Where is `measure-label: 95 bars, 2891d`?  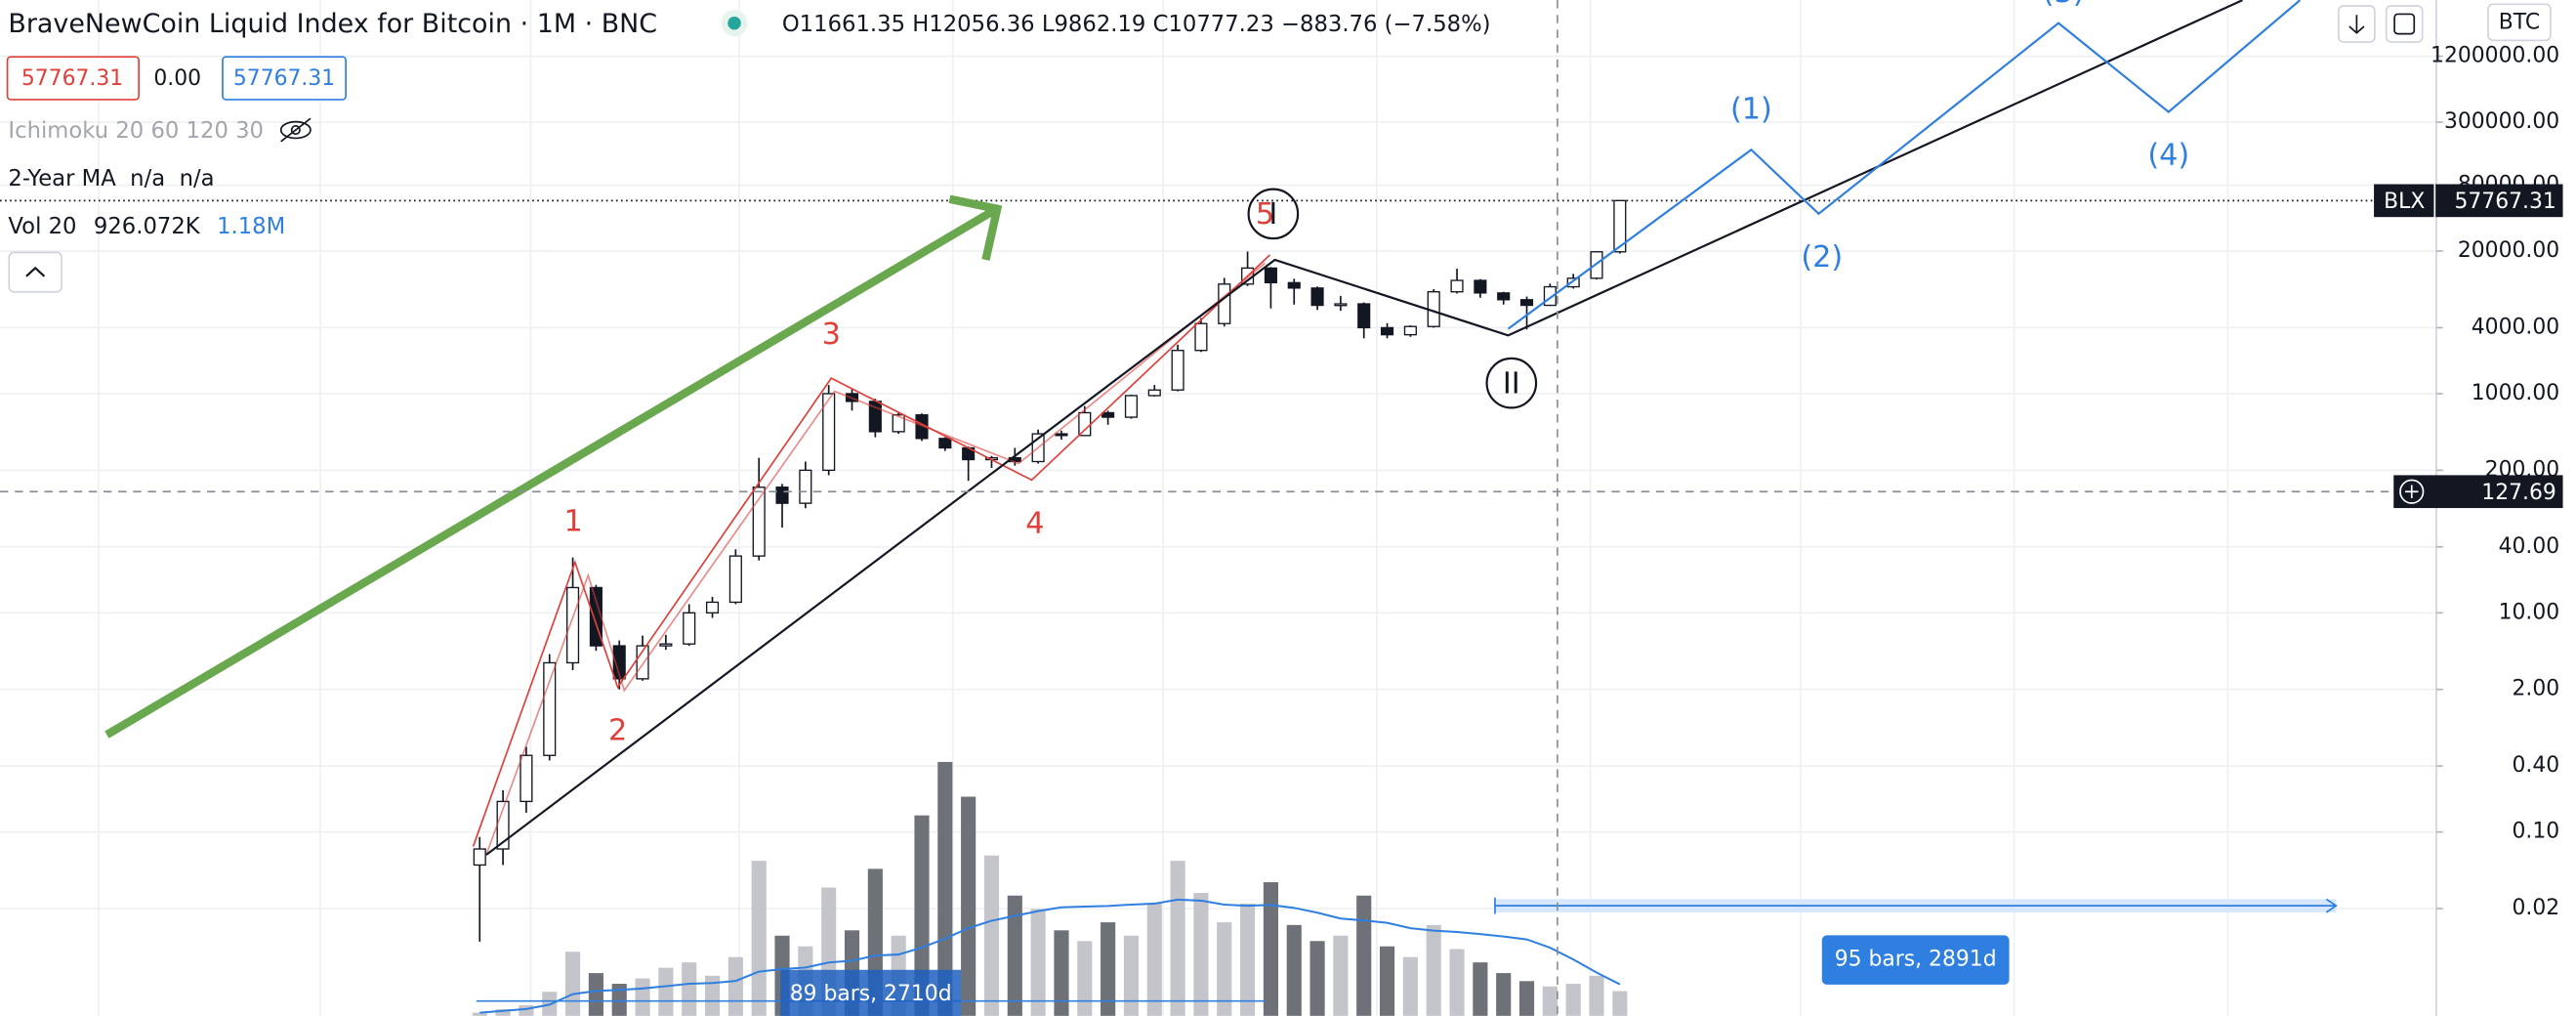 measure-label: 95 bars, 2891d is located at coordinates (1916, 960).